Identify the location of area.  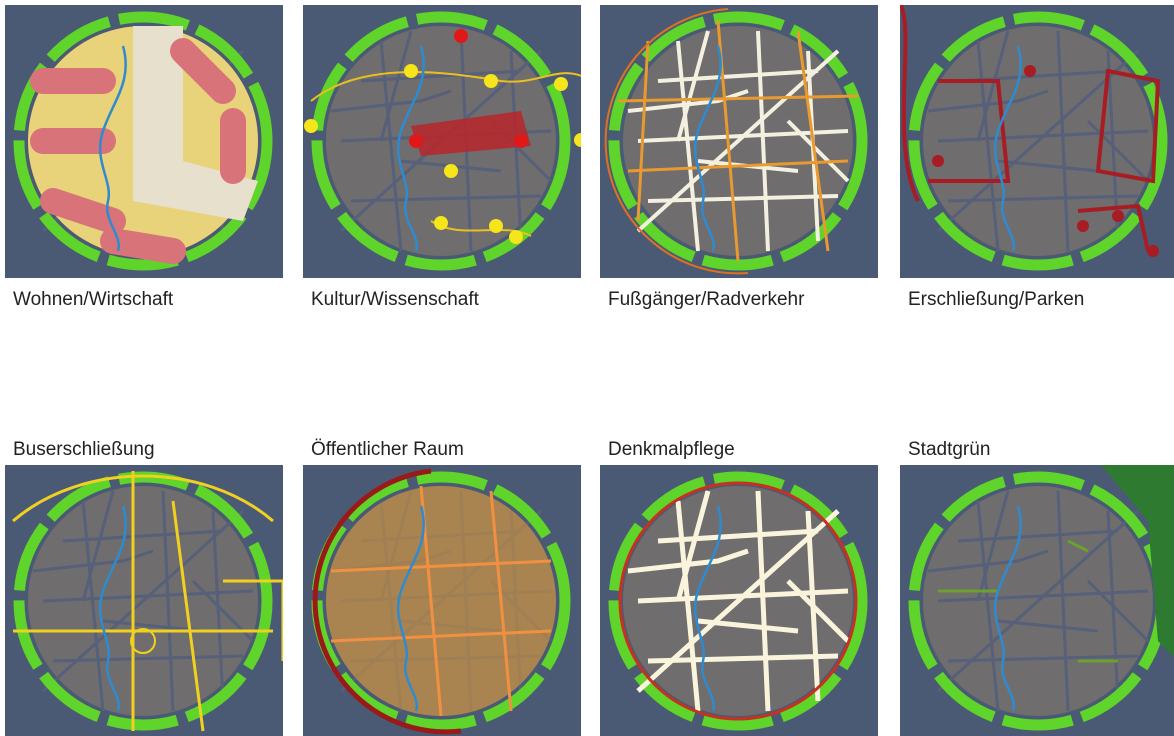
(471, 133).